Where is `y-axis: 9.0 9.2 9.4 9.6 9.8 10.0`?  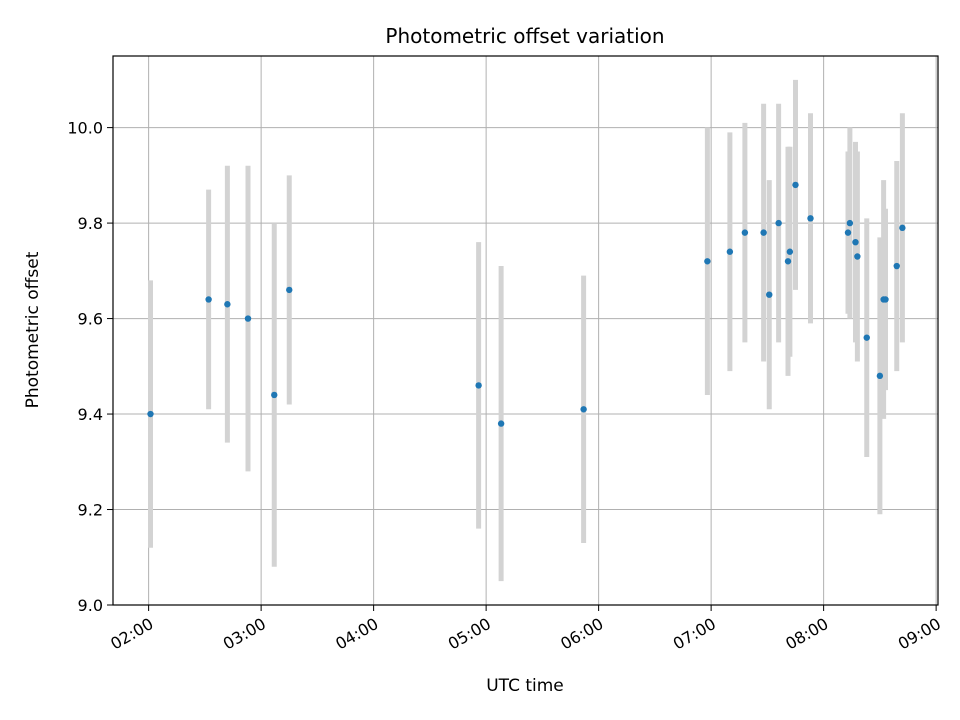
y-axis: 9.0 9.2 9.4 9.6 9.8 10.0 is located at coordinates (90, 367).